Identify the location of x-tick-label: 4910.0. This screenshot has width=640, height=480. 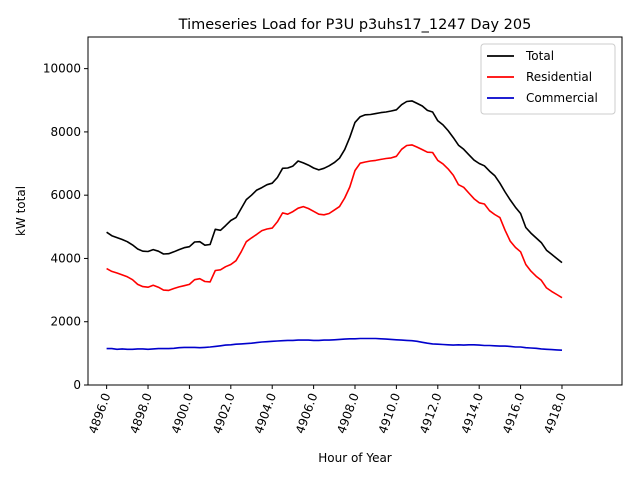
(390, 413).